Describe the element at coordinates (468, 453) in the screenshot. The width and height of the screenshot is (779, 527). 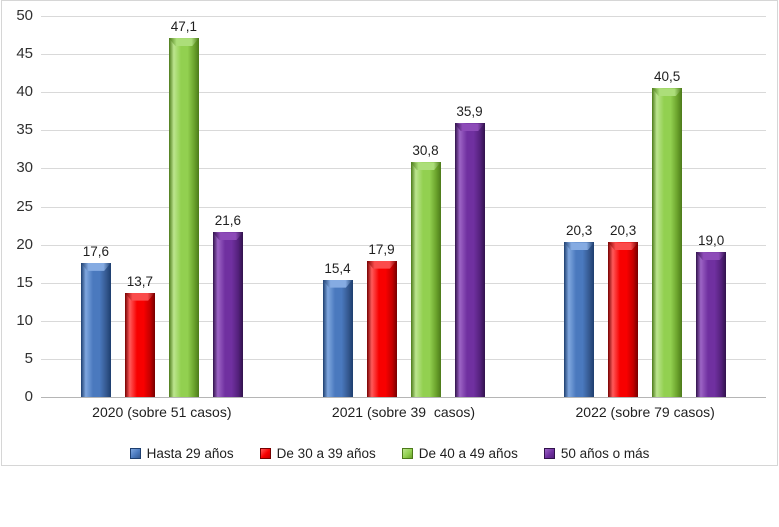
I see `legend-label: De 40 a 49 años` at that location.